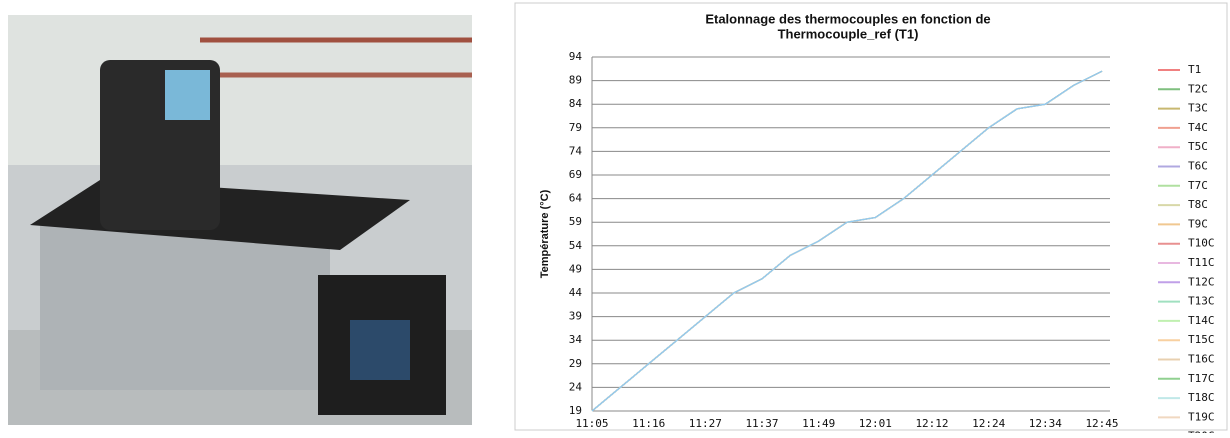 This screenshot has width=1230, height=438. Describe the element at coordinates (875, 423) in the screenshot. I see `x-tick-label: 12:01` at that location.